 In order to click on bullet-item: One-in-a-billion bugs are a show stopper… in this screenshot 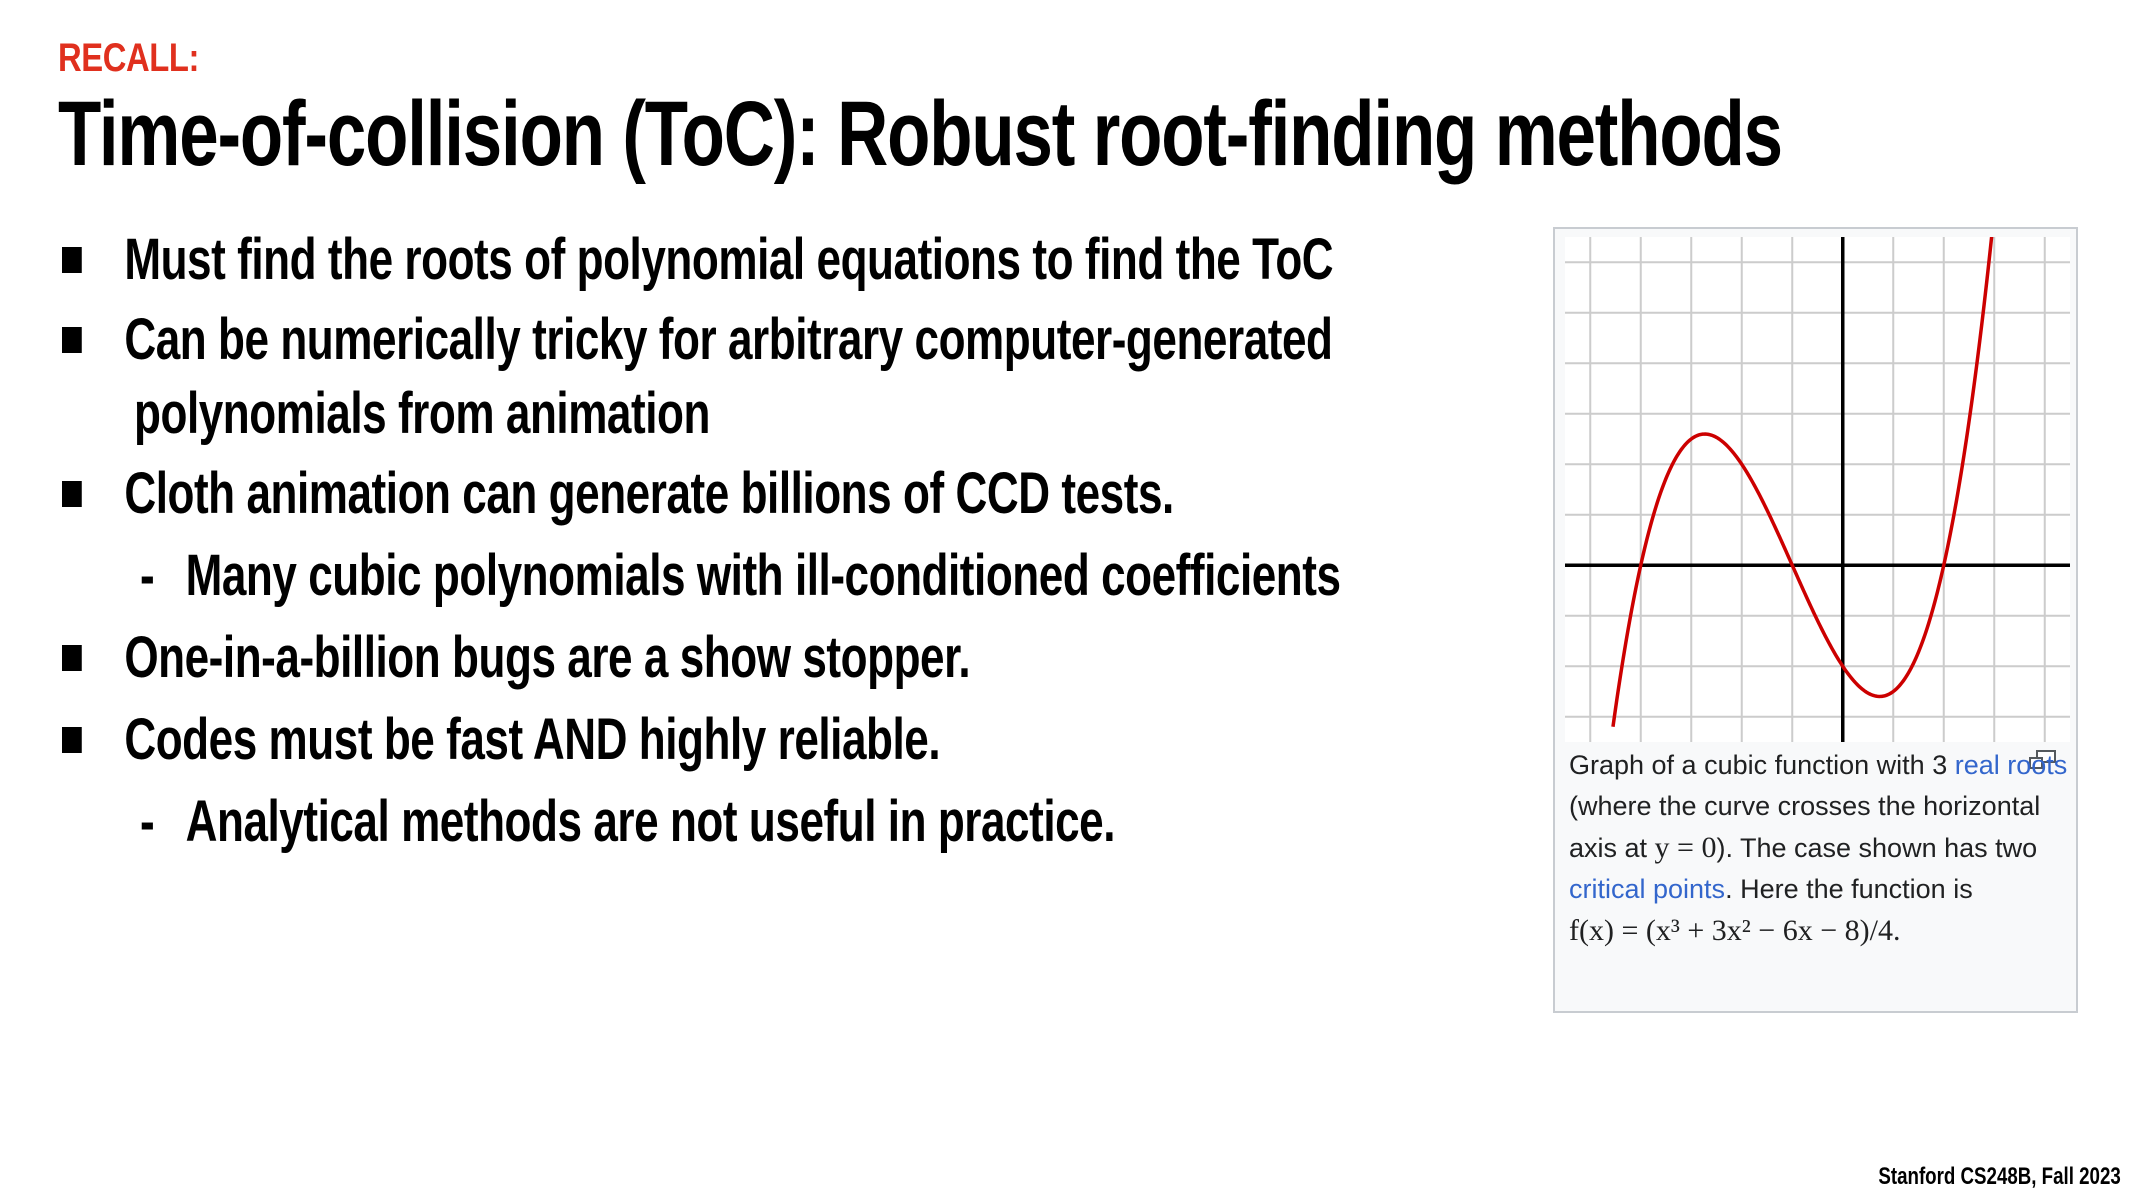, I will do `click(516, 658)`.